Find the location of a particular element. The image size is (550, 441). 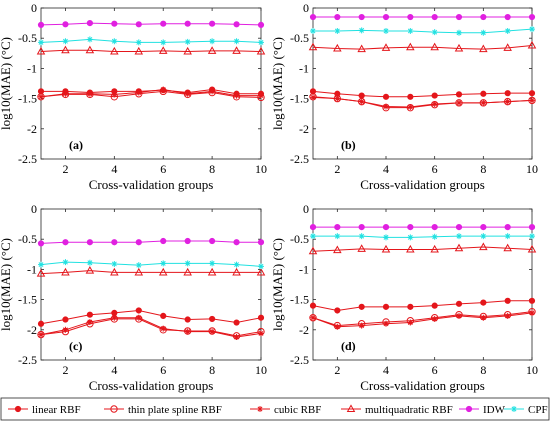

legend-entry: cubic RBF is located at coordinates (285, 410).